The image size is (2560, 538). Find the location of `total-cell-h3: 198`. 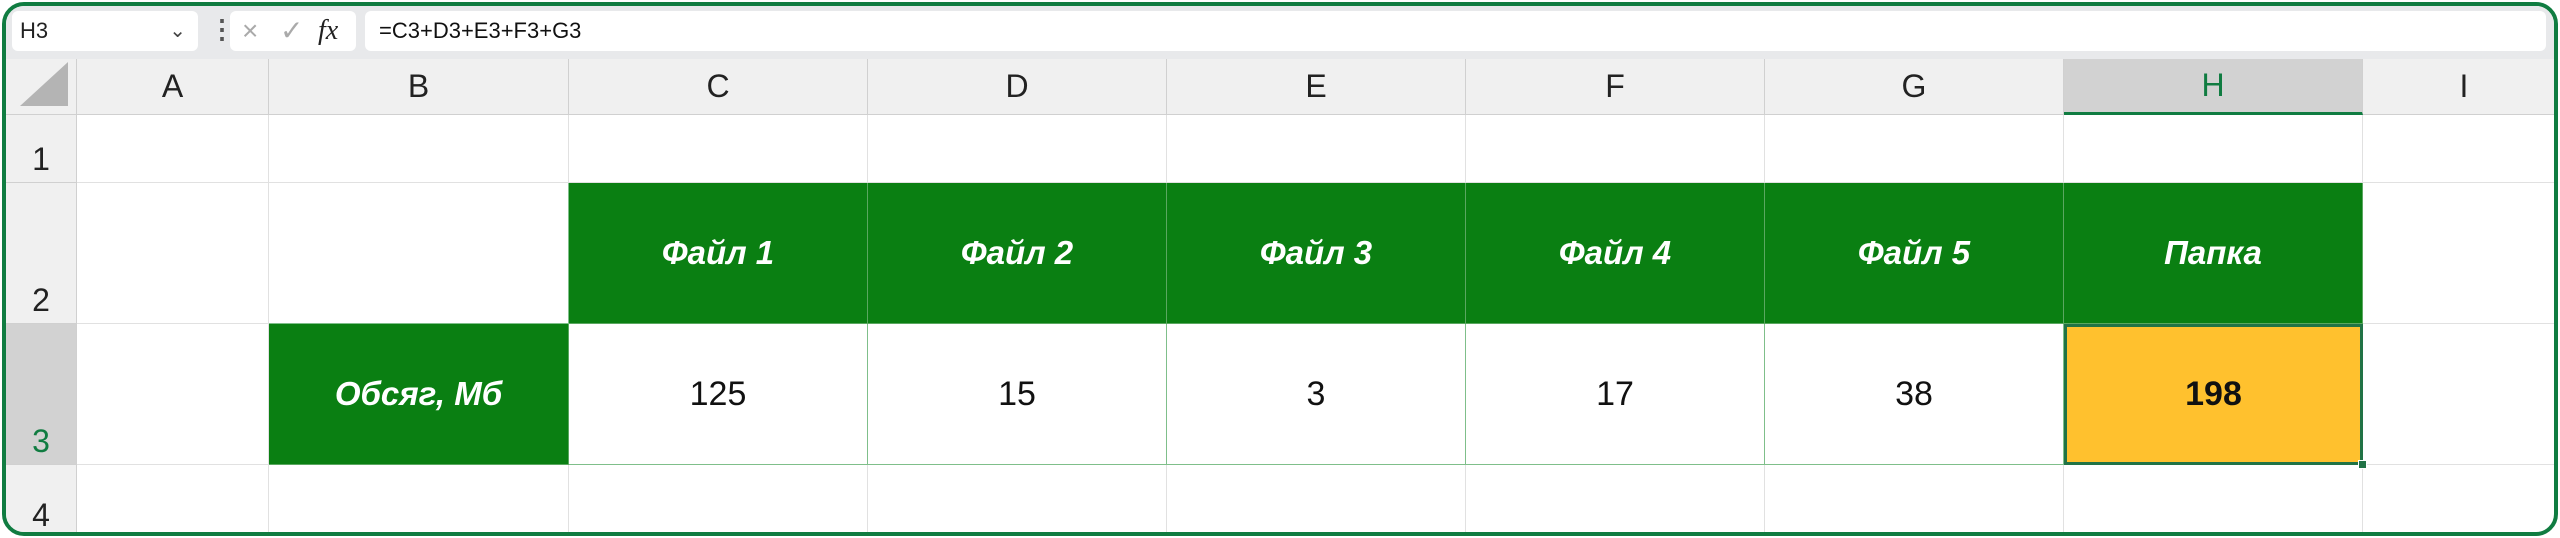

total-cell-h3: 198 is located at coordinates (2213, 394).